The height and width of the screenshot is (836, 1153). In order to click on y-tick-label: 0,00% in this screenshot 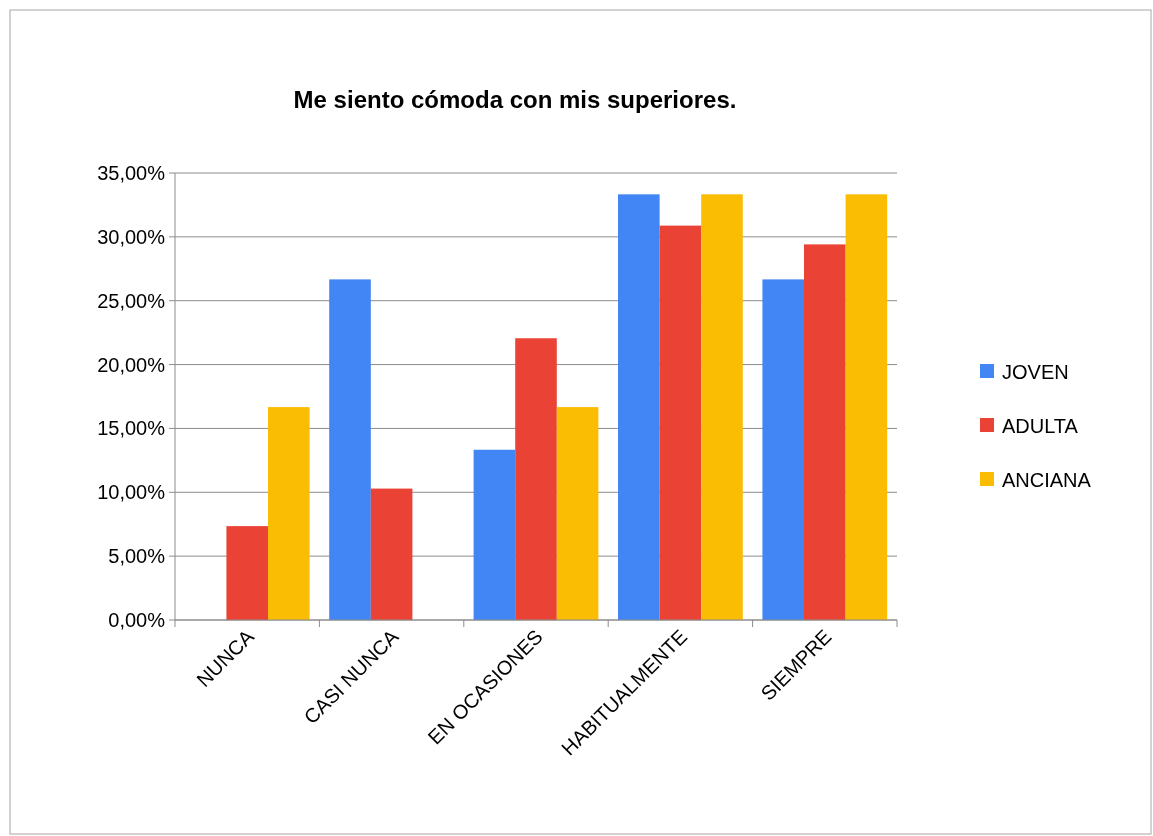, I will do `click(137, 620)`.